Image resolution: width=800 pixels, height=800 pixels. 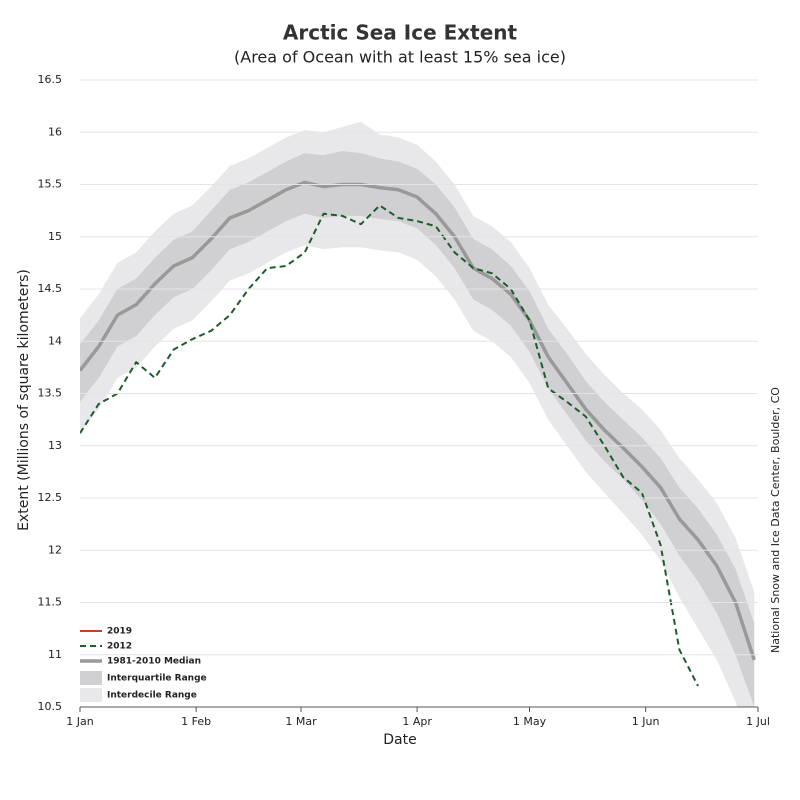 What do you see at coordinates (119, 632) in the screenshot?
I see `legend-label: 2019` at bounding box center [119, 632].